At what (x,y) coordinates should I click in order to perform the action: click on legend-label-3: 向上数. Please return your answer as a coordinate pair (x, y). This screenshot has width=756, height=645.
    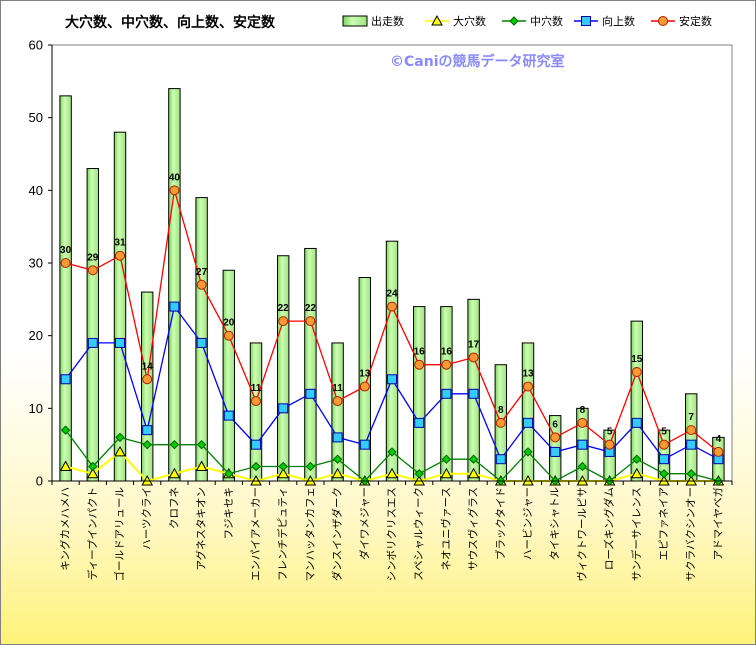
    Looking at the image, I should click on (618, 21).